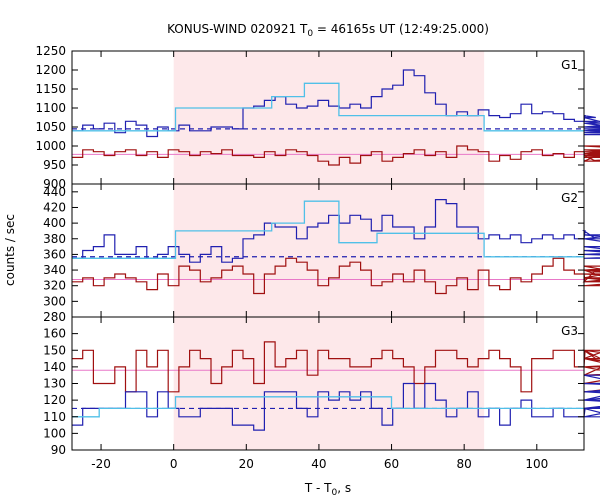  Describe the element at coordinates (50, 70) in the screenshot. I see `y-tick-label: 1200` at that location.